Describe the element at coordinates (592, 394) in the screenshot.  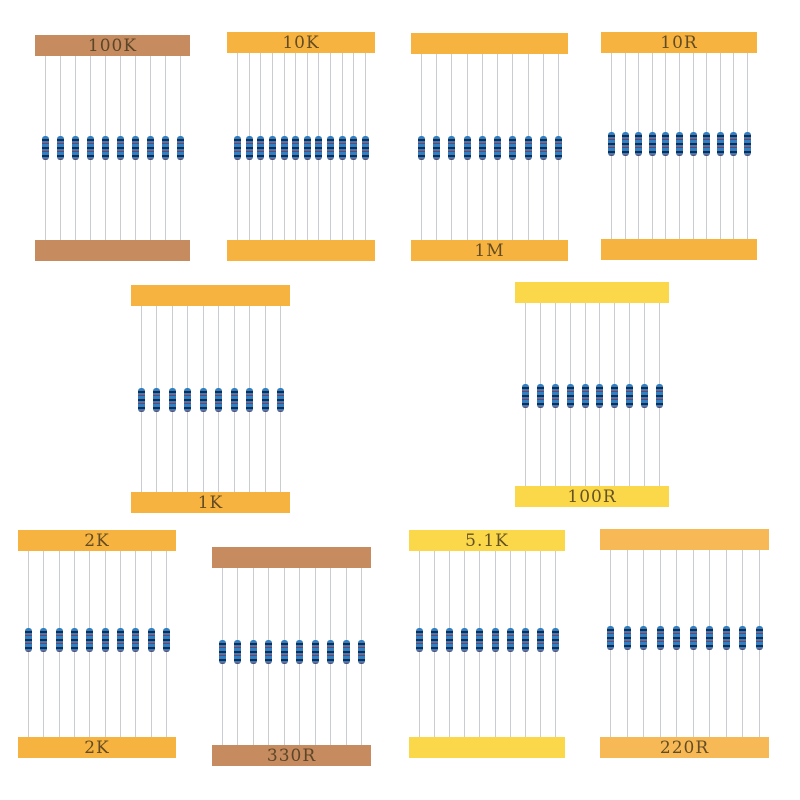
I see `resistor-packet-100r: 100R` at that location.